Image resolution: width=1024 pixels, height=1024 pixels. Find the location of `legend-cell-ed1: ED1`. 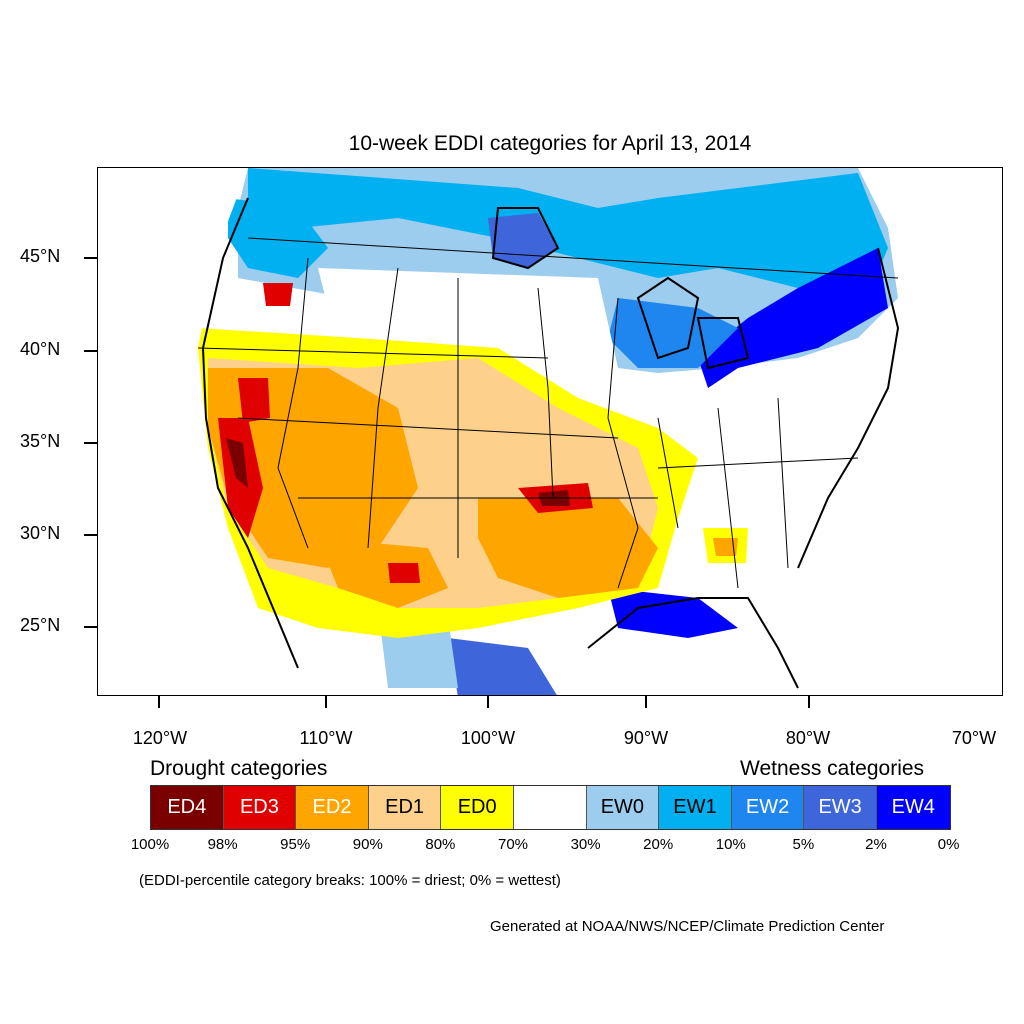

legend-cell-ed1: ED1 is located at coordinates (405, 807).